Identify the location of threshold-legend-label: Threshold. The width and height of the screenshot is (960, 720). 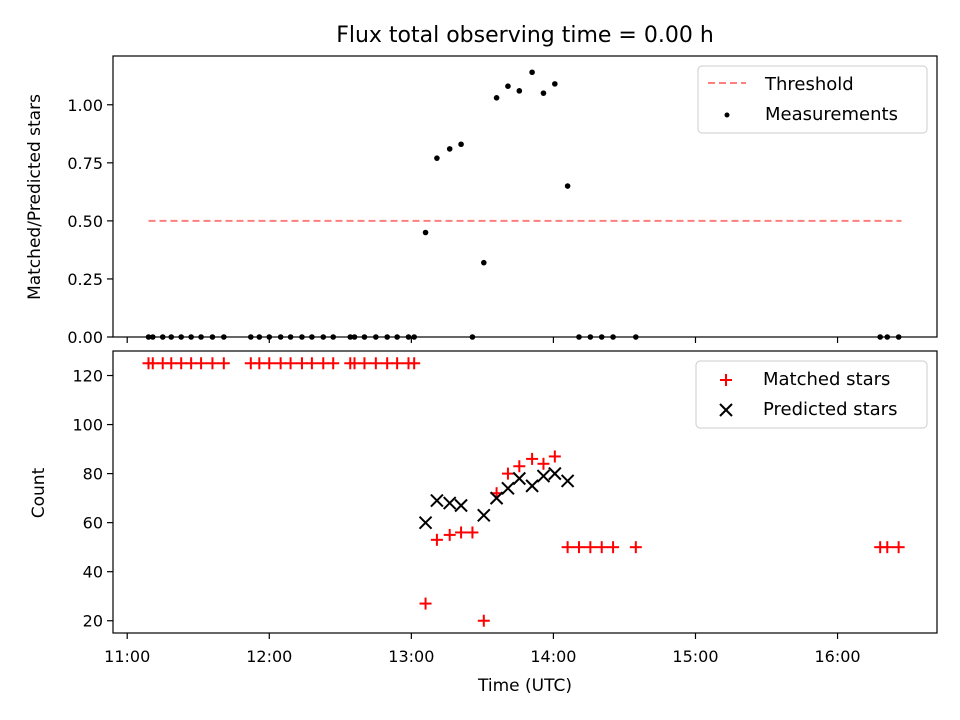
(809, 84).